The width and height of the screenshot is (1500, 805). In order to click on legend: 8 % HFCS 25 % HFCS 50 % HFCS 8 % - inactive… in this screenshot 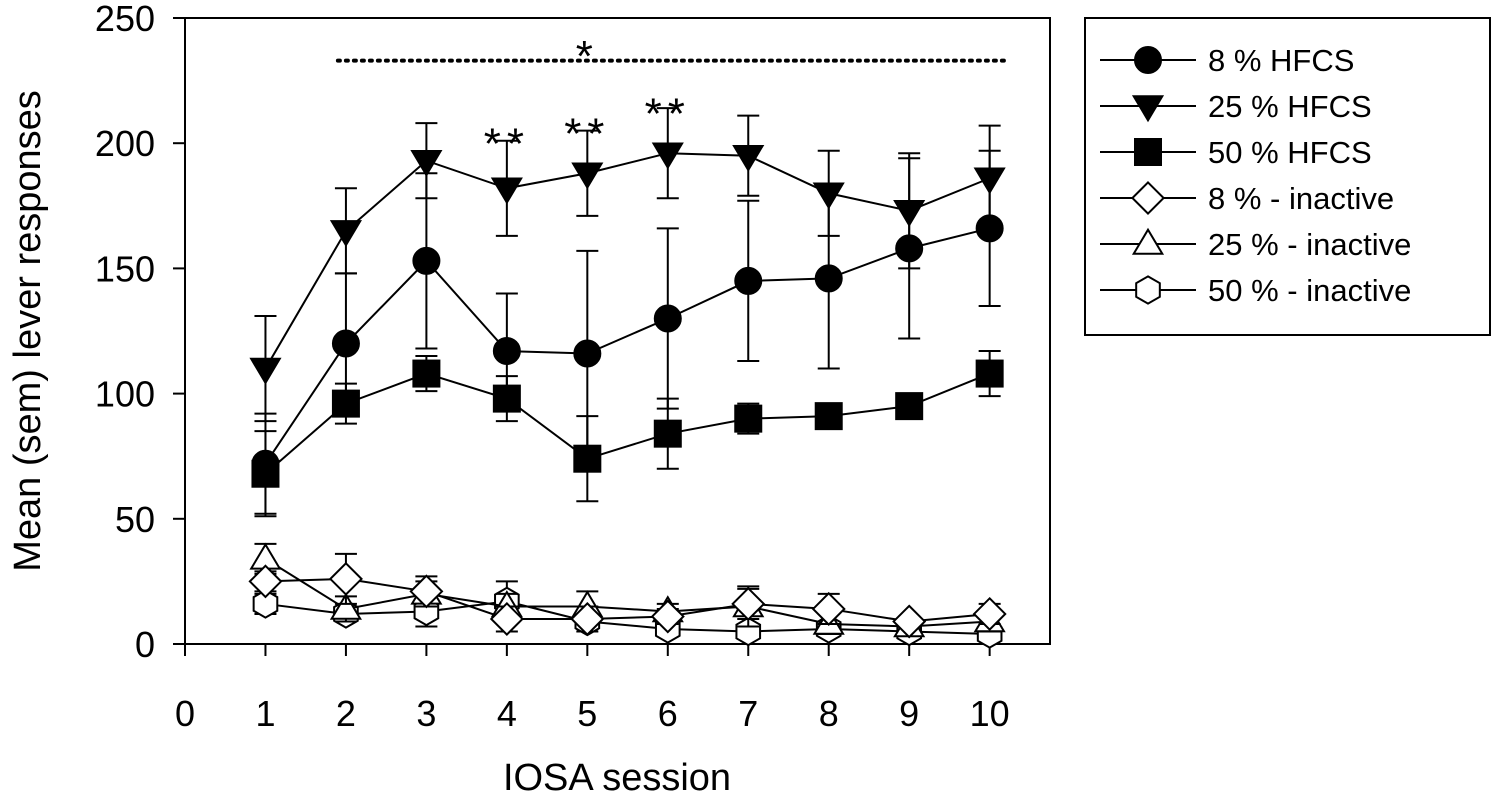, I will do `click(1287, 176)`.